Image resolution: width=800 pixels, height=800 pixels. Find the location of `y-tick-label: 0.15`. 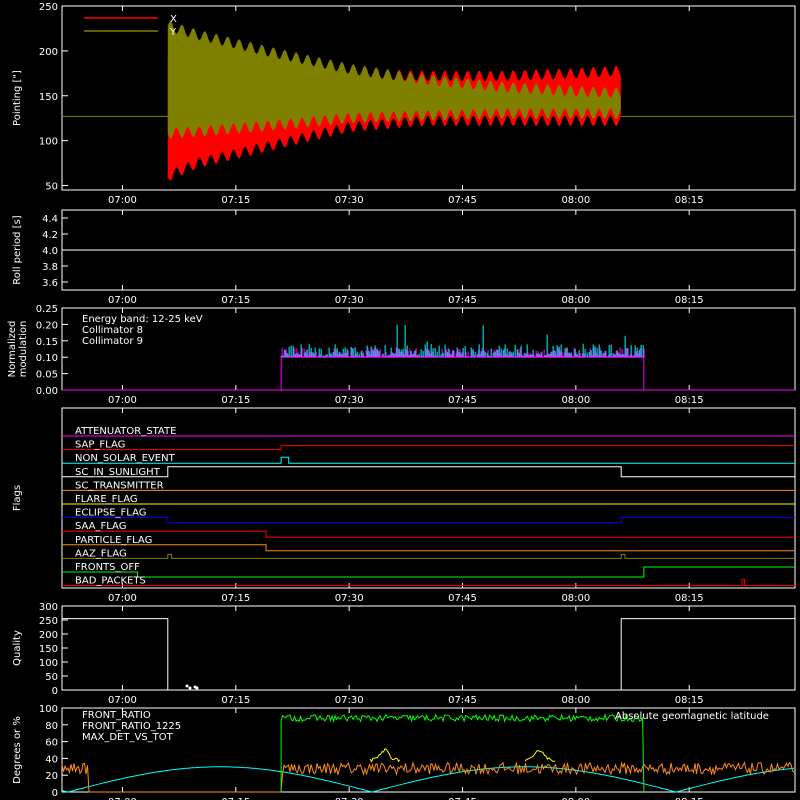

y-tick-label: 0.15 is located at coordinates (47, 342).